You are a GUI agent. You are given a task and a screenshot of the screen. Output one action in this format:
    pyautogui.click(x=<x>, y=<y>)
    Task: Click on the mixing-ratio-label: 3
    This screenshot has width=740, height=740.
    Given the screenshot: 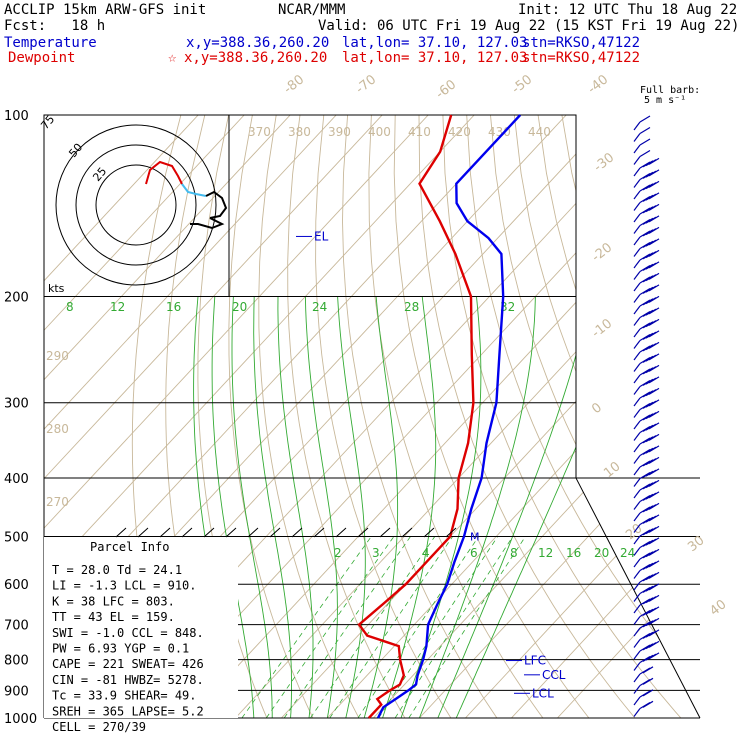 What is the action you would take?
    pyautogui.click(x=376, y=553)
    